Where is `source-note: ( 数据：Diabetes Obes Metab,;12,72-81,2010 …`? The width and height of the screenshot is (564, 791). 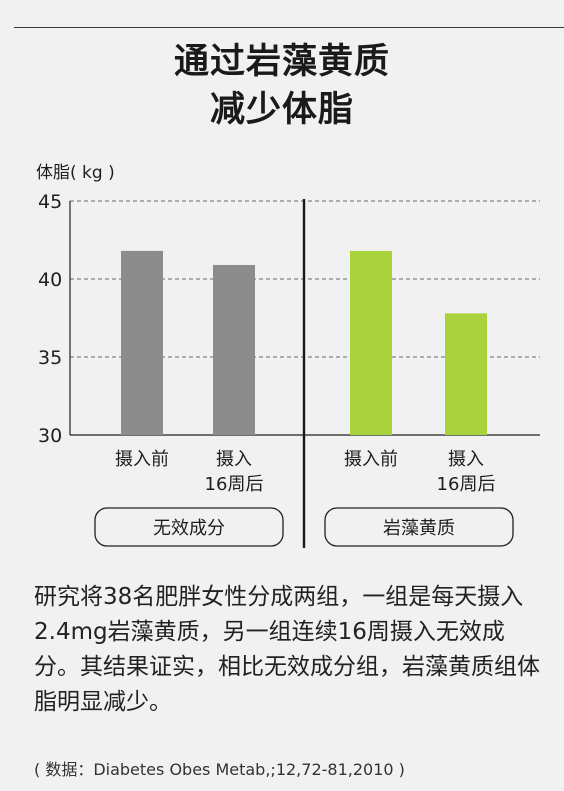
source-note: ( 数据：Diabetes Obes Metab,;12,72-81,2010 … is located at coordinates (219, 769).